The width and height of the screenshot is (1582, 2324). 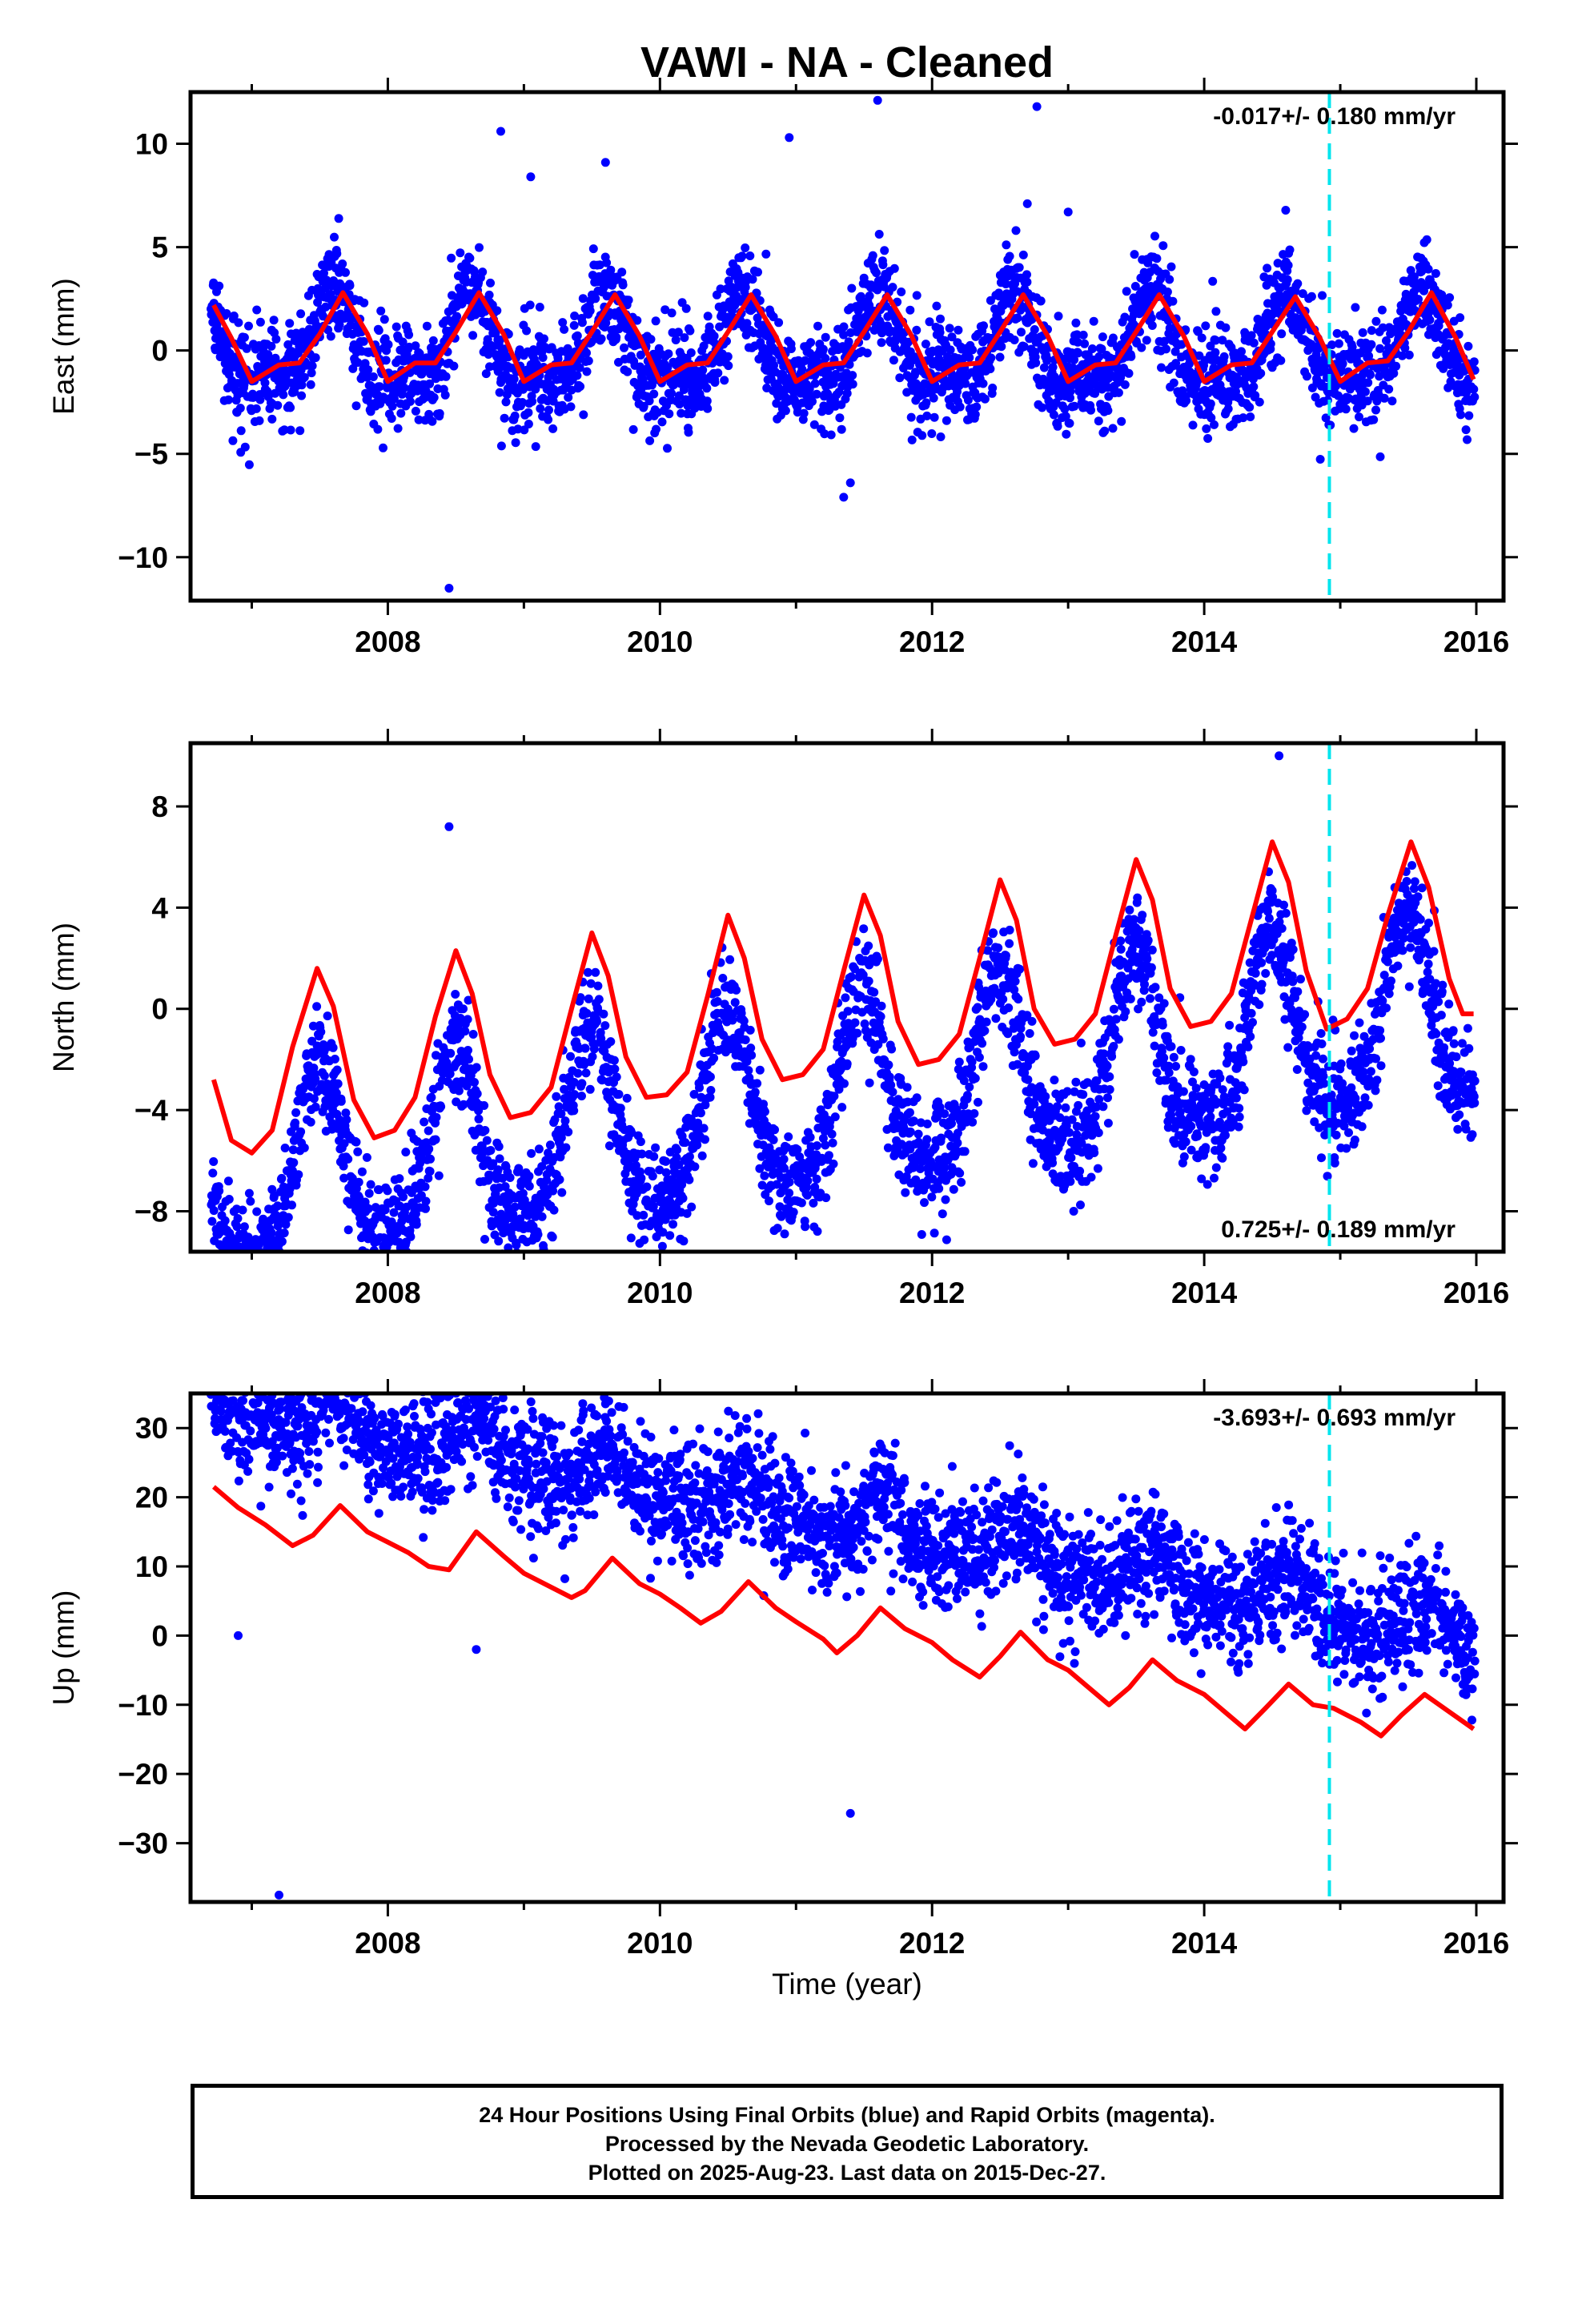 I want to click on outlier-point, so click(x=1027, y=203).